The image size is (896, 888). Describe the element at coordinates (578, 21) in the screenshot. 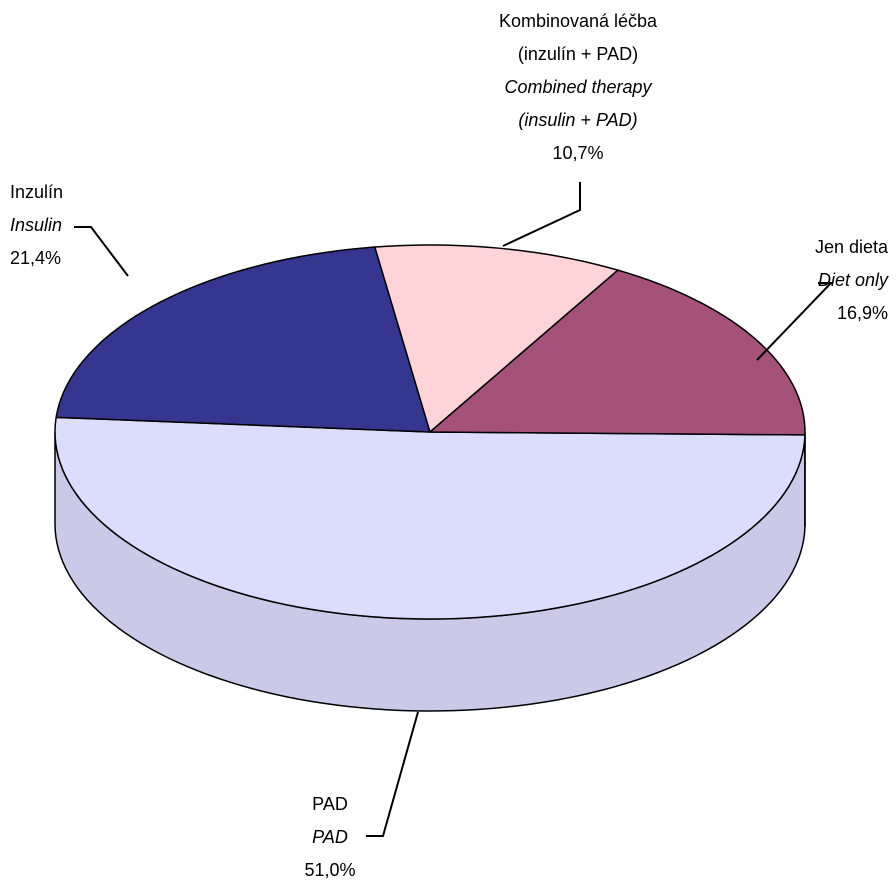

I see `slice-label: Kombinovaná léčba` at that location.